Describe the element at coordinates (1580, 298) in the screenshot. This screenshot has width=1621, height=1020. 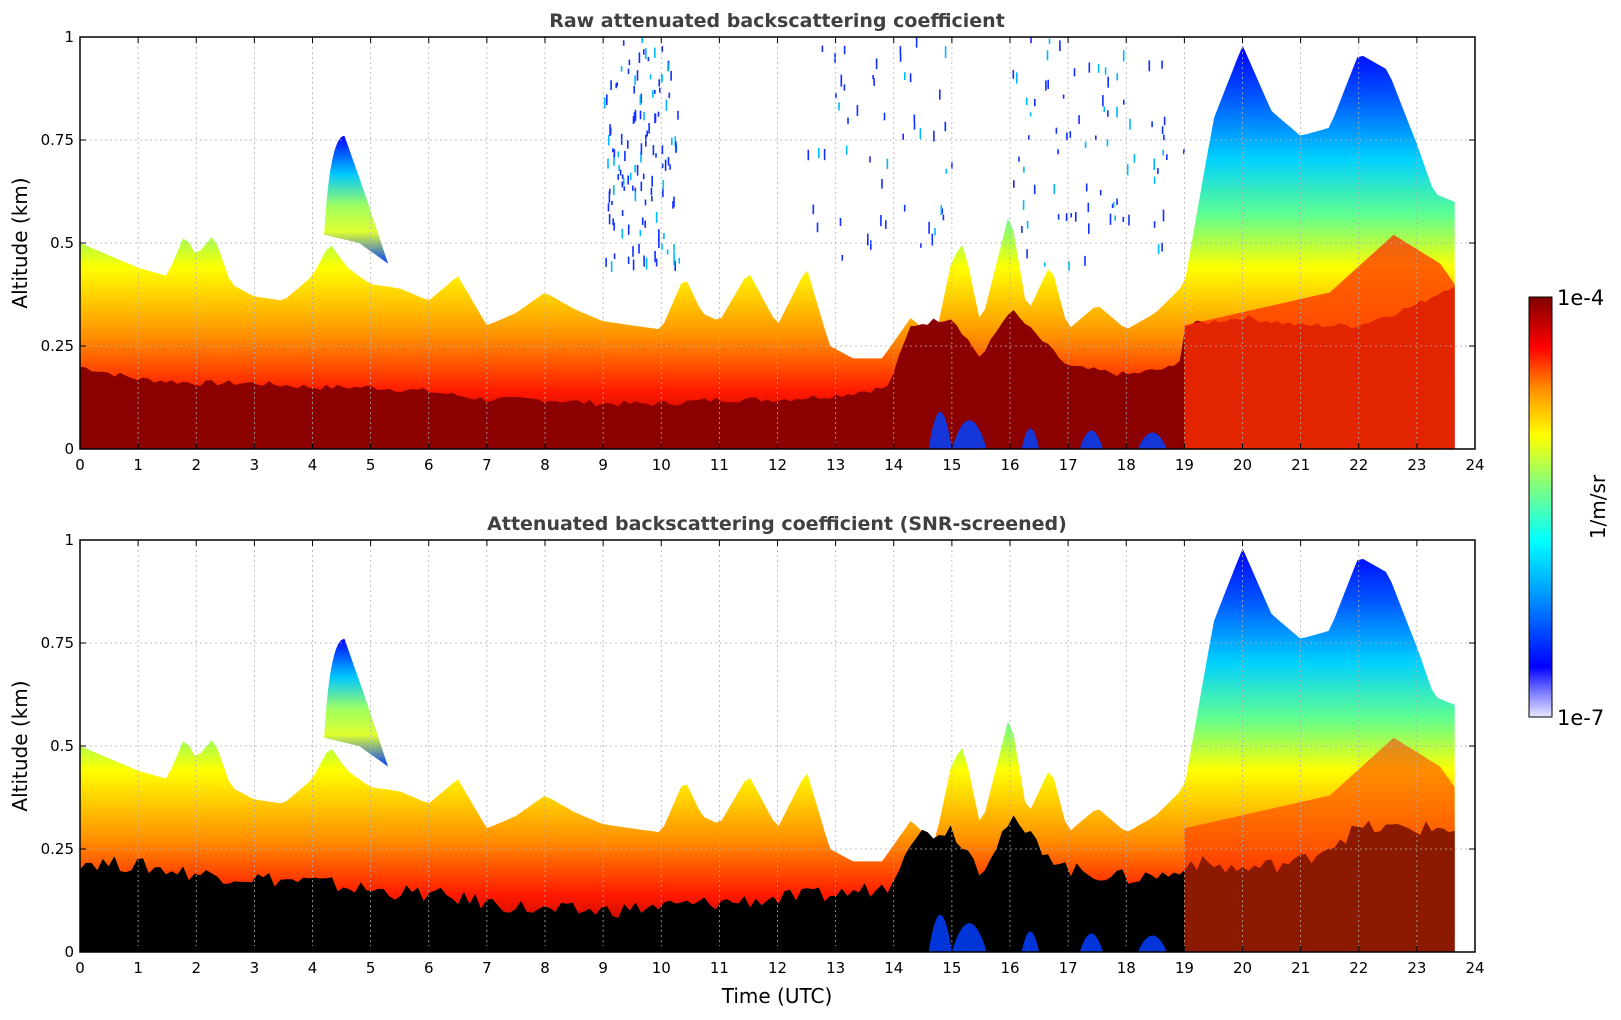
I see `colorbar-max-label: 1e-4` at that location.